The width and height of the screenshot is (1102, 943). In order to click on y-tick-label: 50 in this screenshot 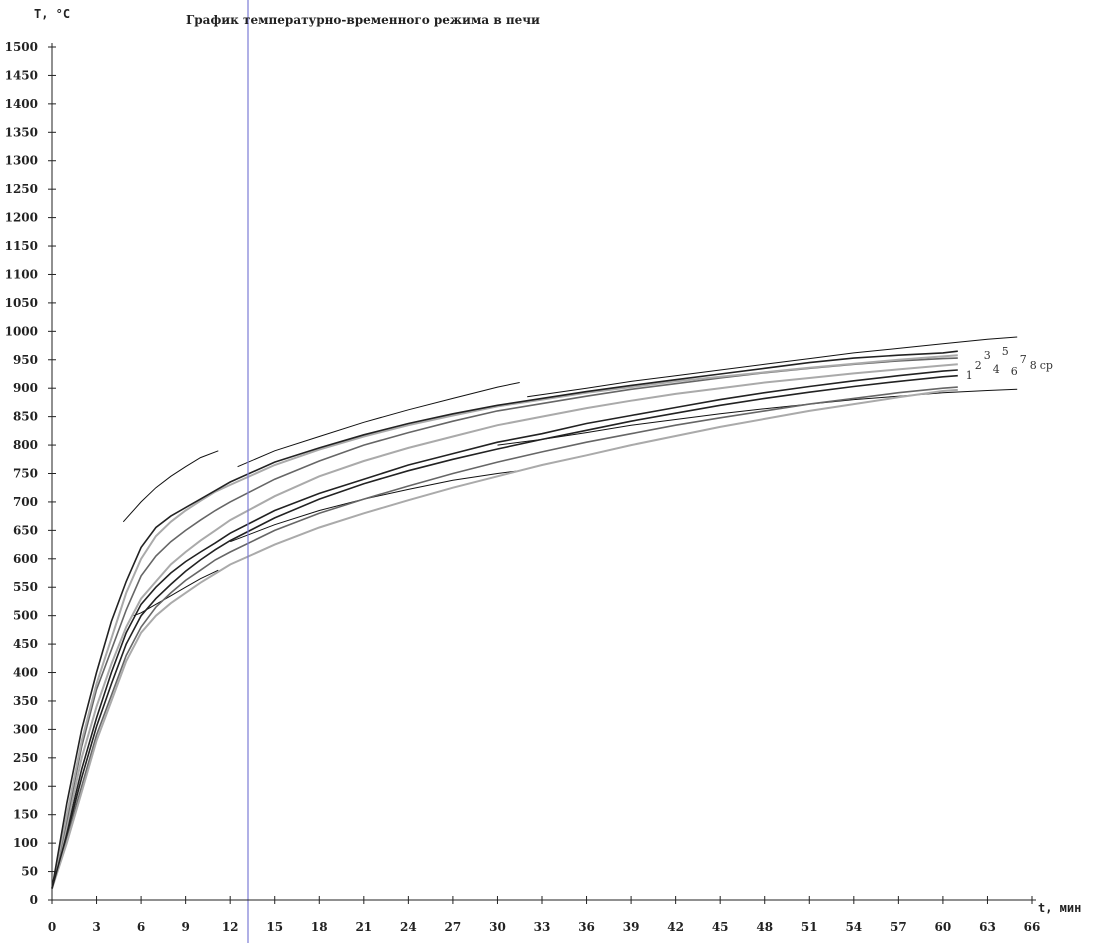, I will do `click(29, 872)`.